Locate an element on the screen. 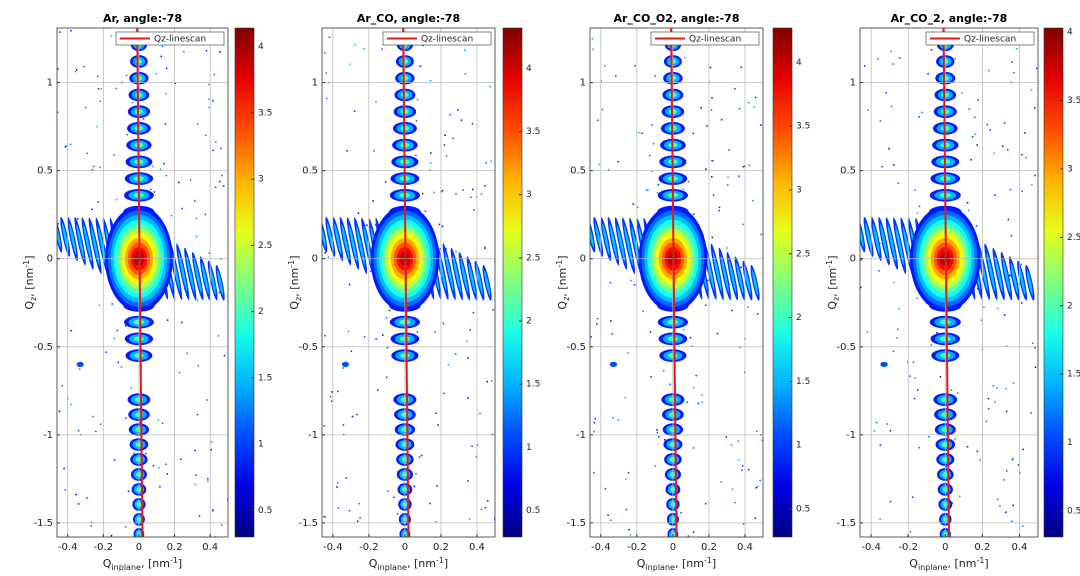  y-tick-label: -1.5 is located at coordinates (308, 523).